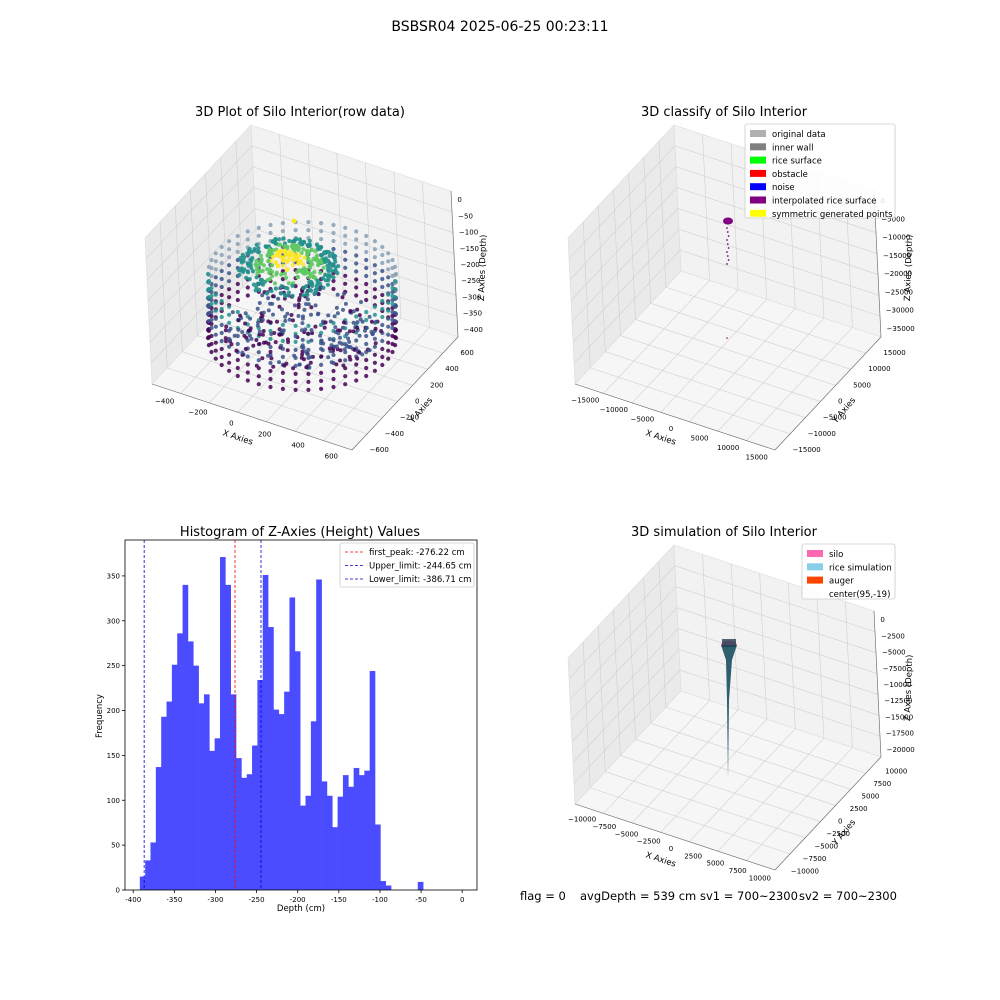 The image size is (1000, 1000). I want to click on histogram-legend-label: Lower_limit: -386.71 cm, so click(420, 580).